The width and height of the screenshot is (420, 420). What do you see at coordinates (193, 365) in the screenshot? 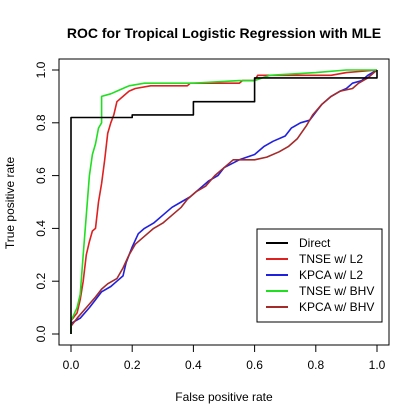
I see `x-tick-label: 0.4` at bounding box center [193, 365].